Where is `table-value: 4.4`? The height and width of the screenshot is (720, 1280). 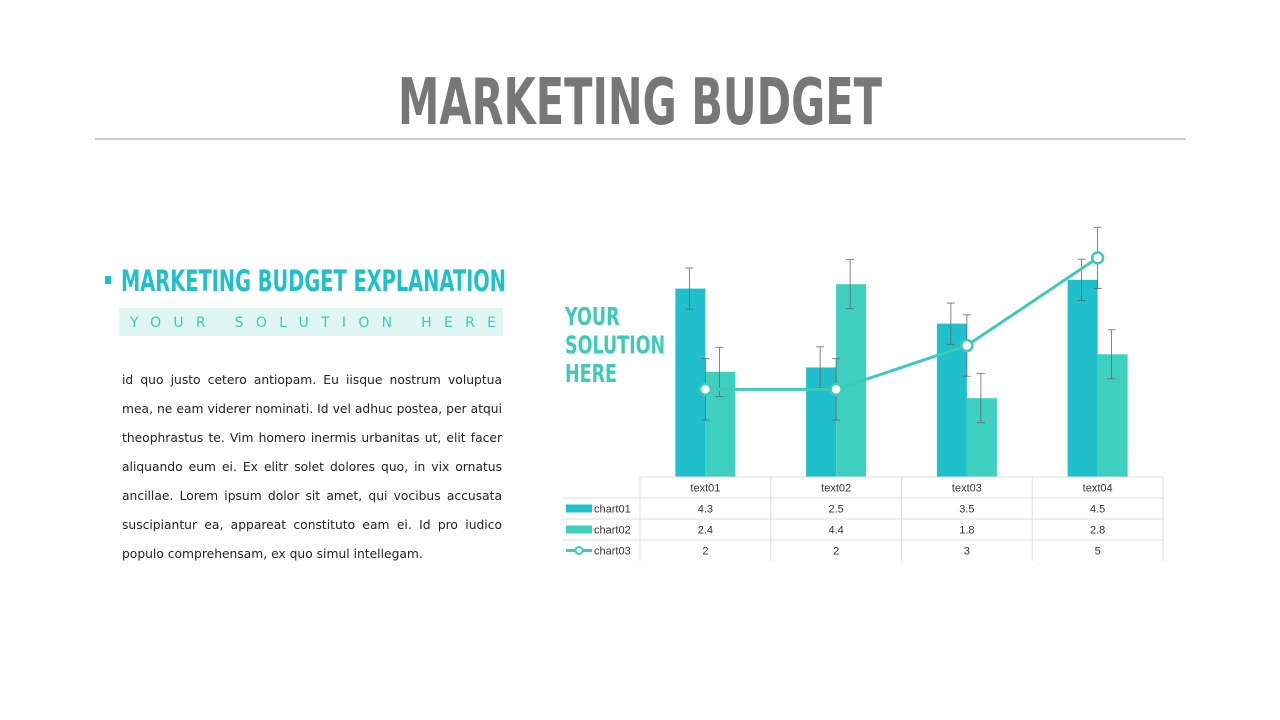 table-value: 4.4 is located at coordinates (835, 530).